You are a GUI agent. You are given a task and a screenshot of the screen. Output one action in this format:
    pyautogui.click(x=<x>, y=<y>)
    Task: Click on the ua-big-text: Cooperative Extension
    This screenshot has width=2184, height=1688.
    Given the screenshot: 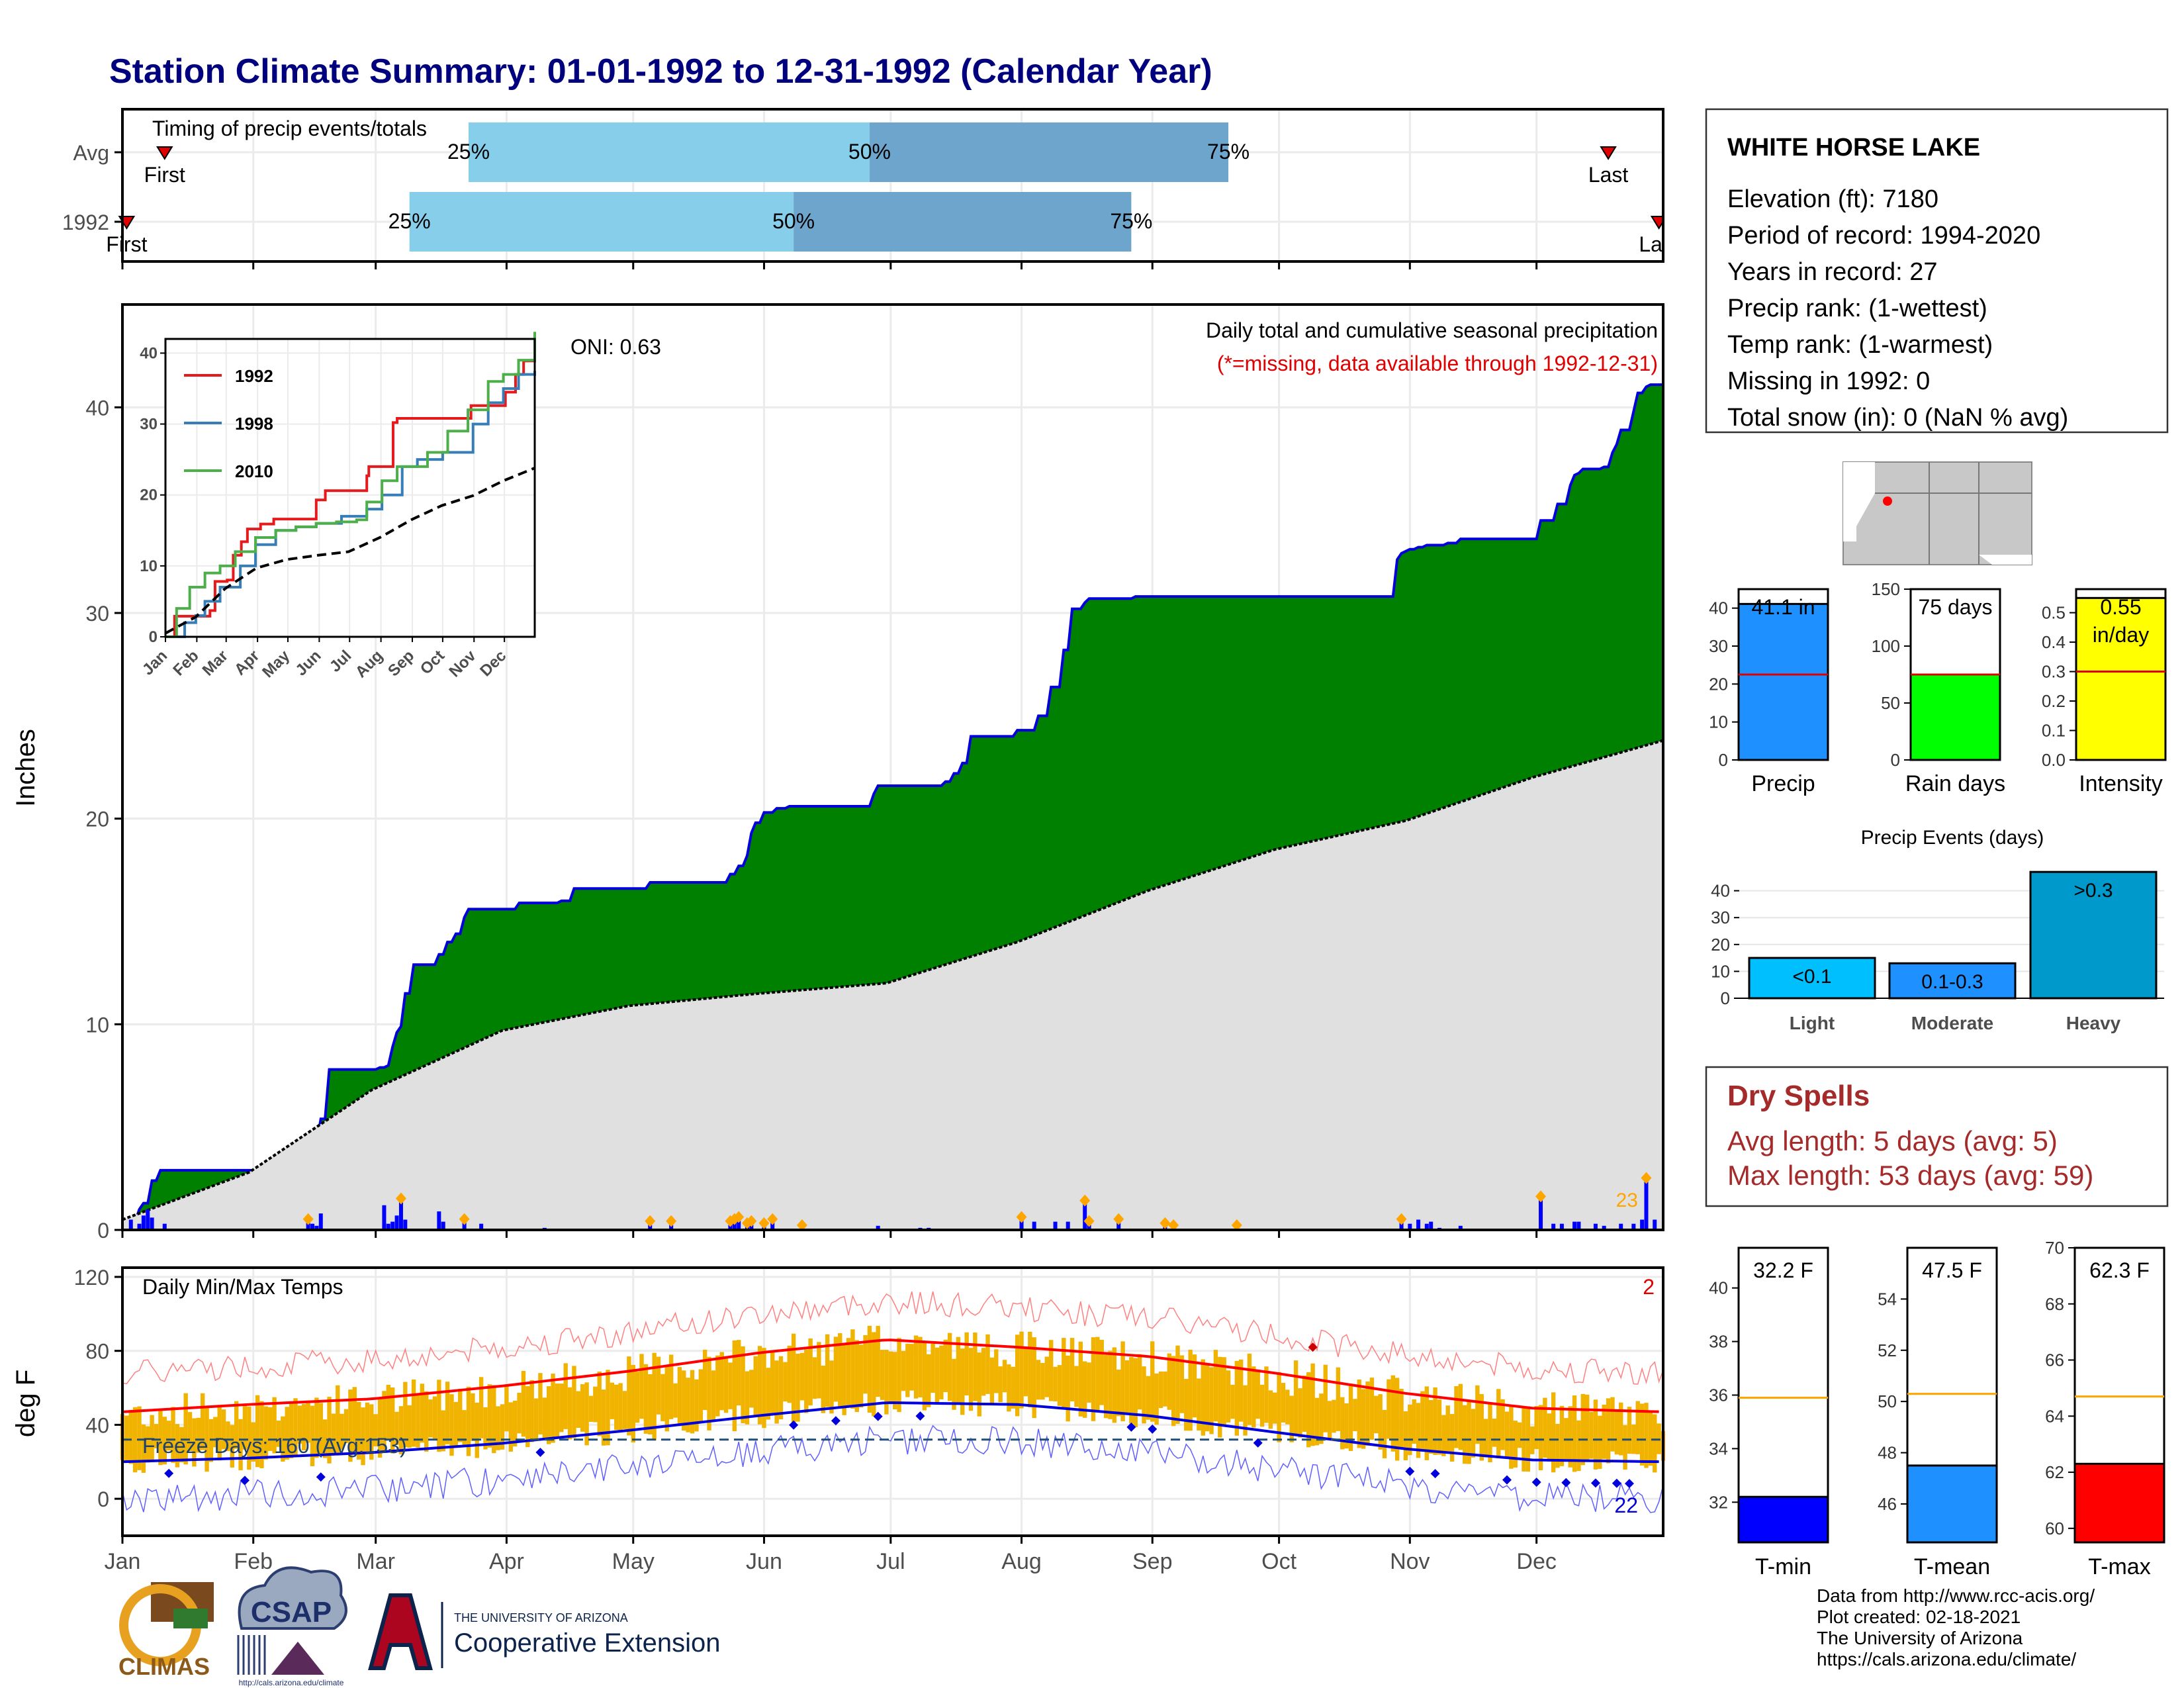 What is the action you would take?
    pyautogui.click(x=587, y=1643)
    